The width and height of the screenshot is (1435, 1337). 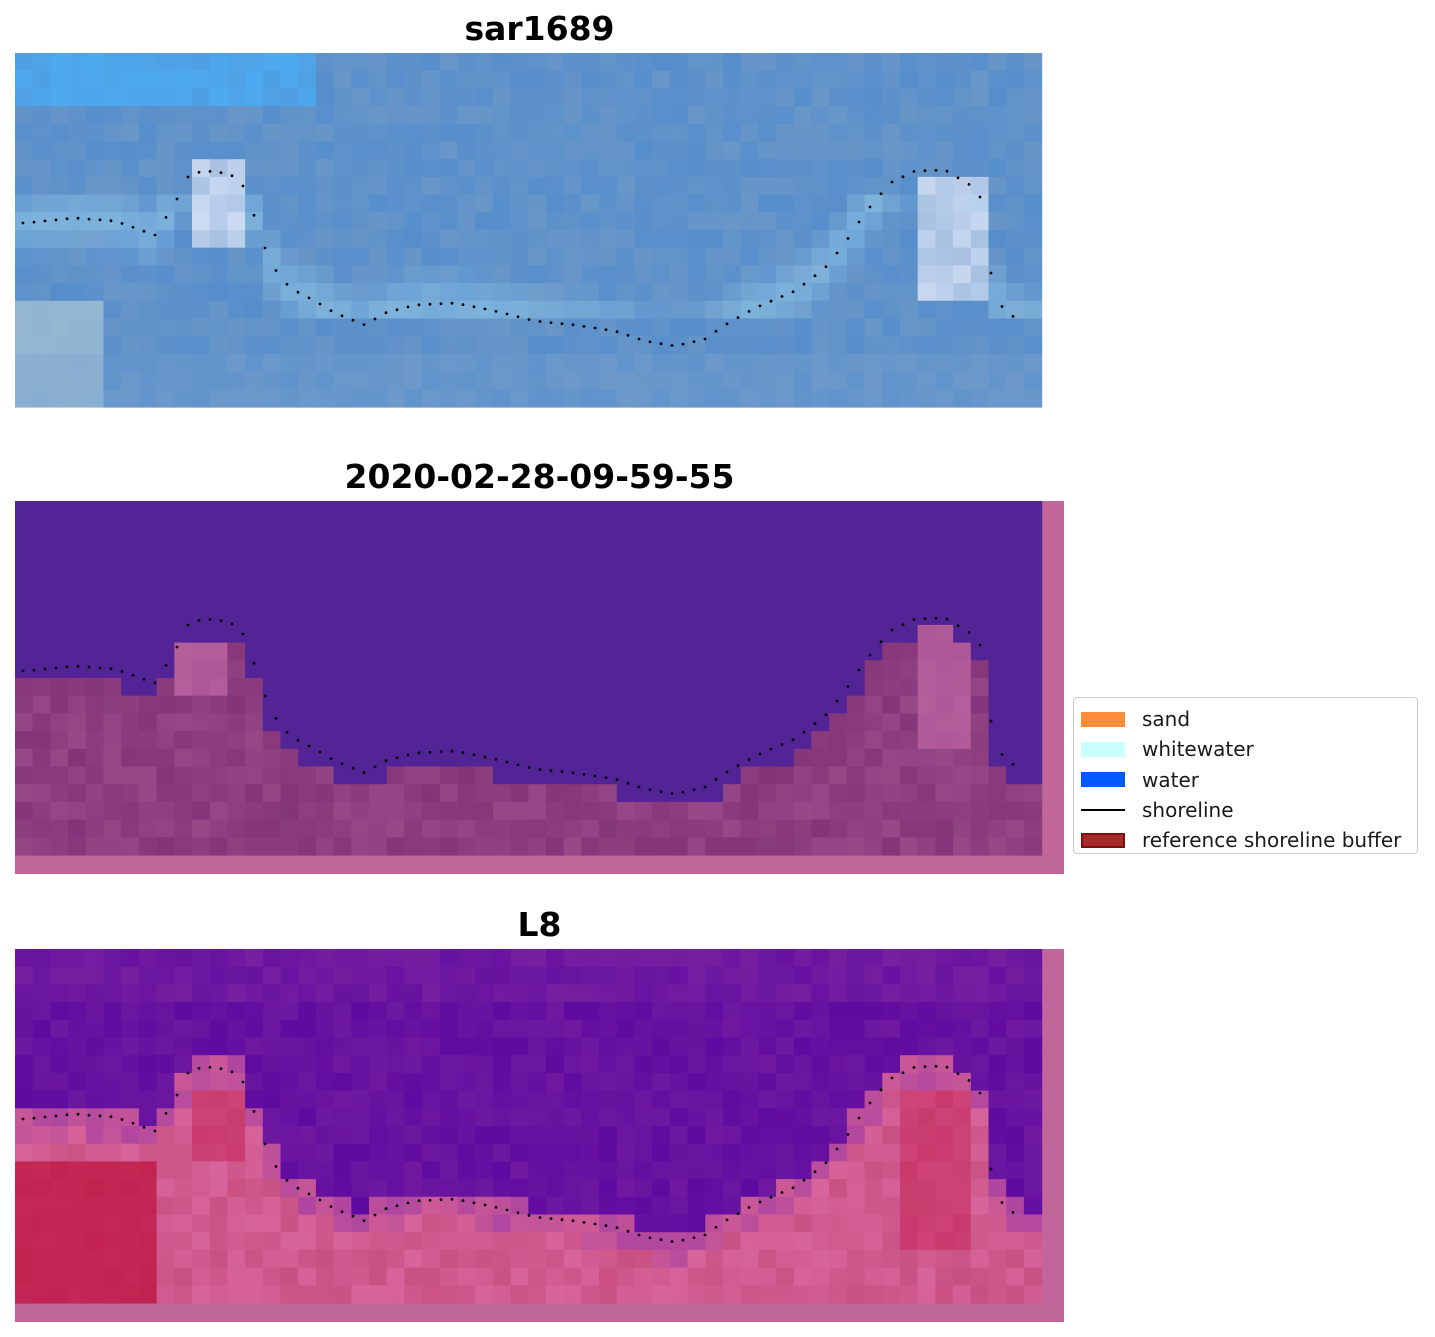 What do you see at coordinates (1103, 810) in the screenshot?
I see `legend-swatch-shoreline` at bounding box center [1103, 810].